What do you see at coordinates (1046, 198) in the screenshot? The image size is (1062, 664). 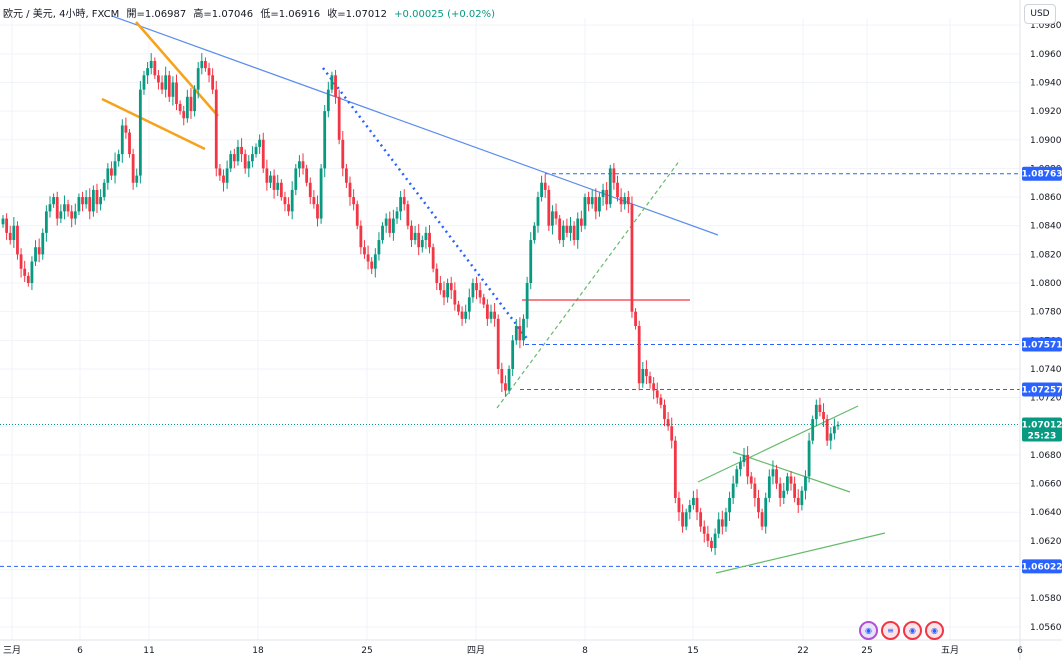 I see `price-tick-label: 1.08600` at bounding box center [1046, 198].